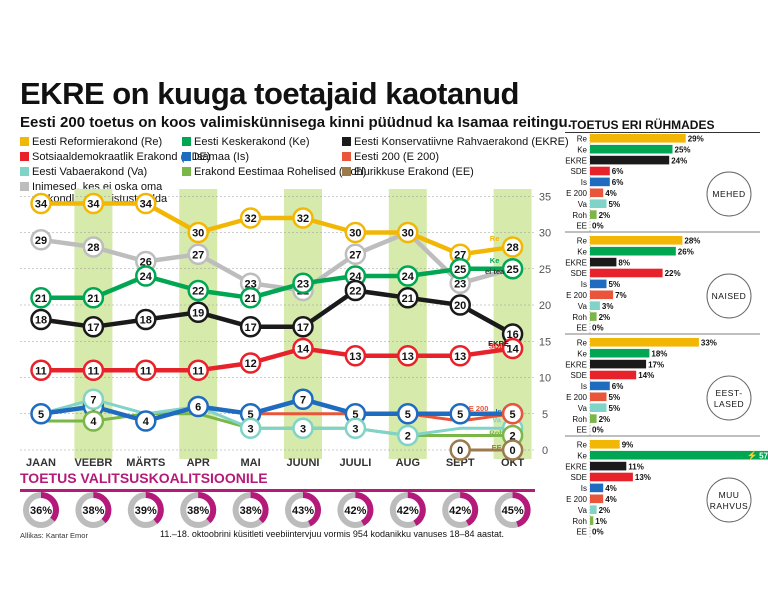 This screenshot has width=768, height=613. I want to click on donut-value-label: 43%, so click(303, 511).